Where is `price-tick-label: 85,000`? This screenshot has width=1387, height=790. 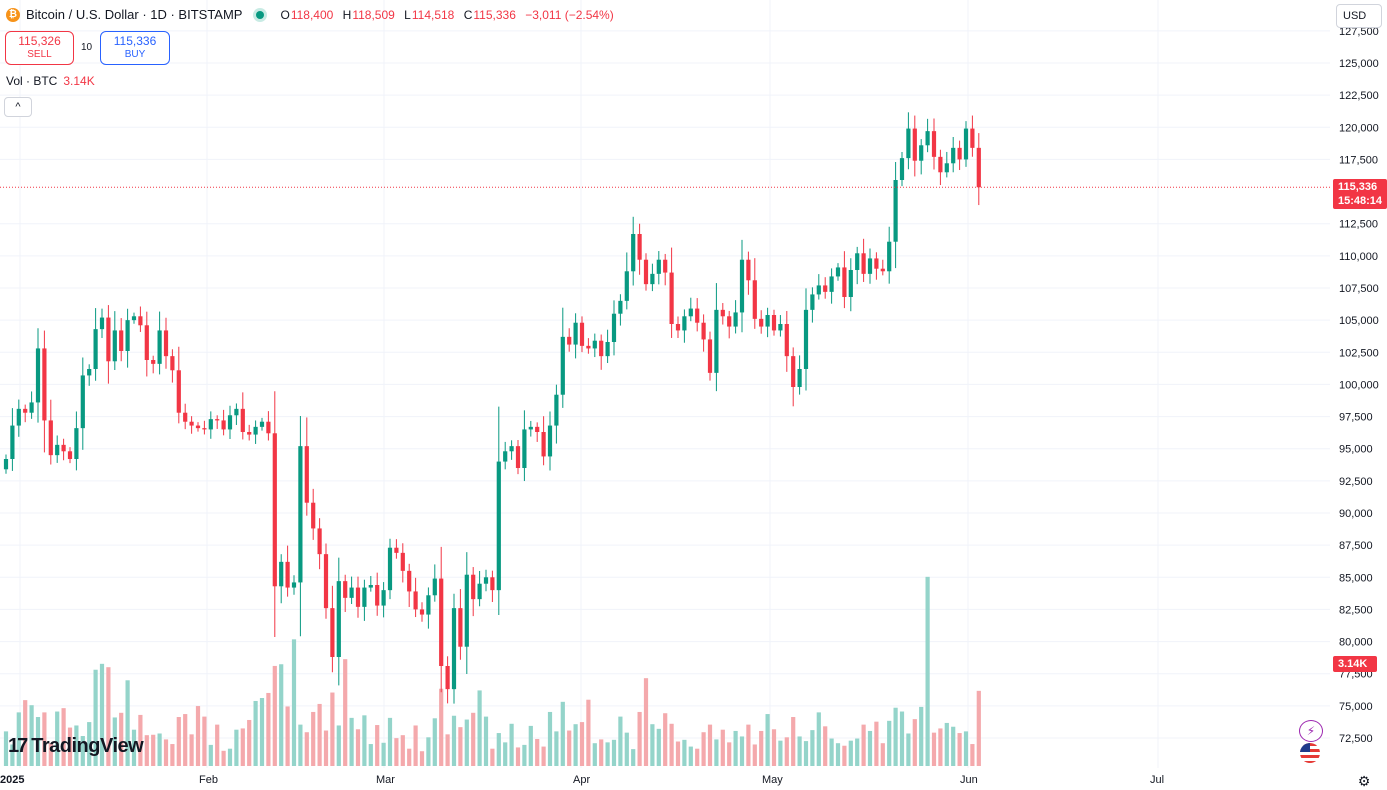
price-tick-label: 85,000 is located at coordinates (1356, 578).